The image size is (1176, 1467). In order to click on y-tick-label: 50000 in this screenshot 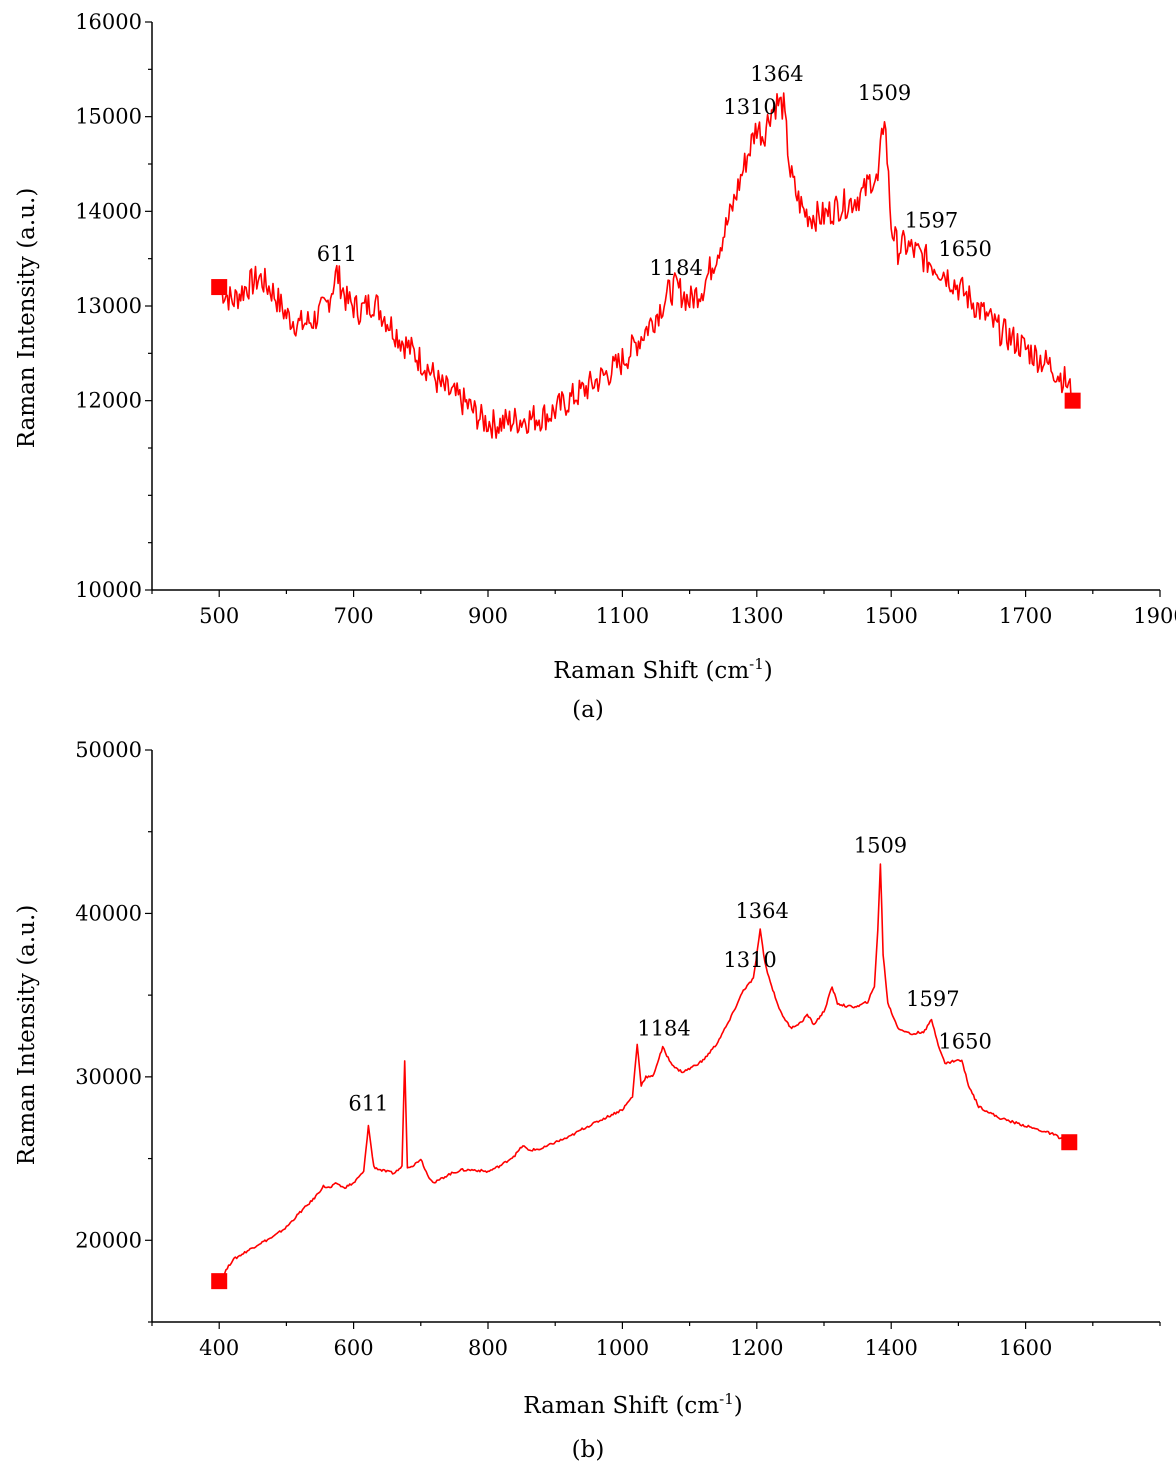, I will do `click(108, 750)`.